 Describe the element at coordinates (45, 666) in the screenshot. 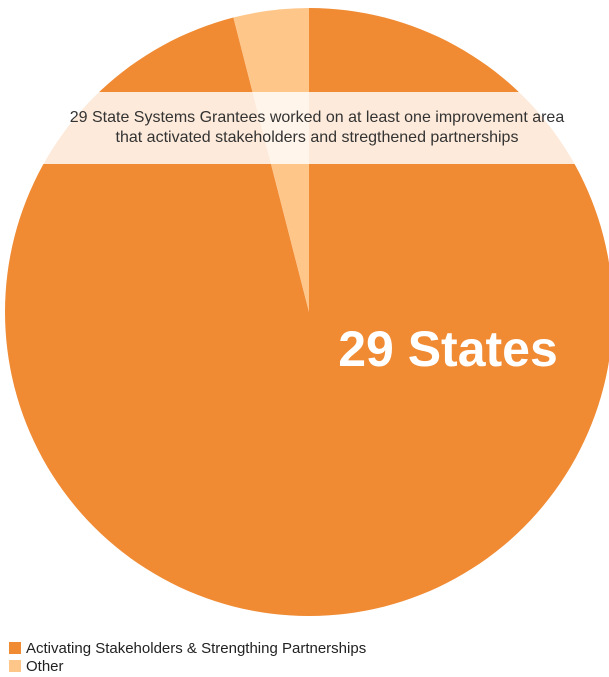

I see `legend-label-other: Other` at that location.